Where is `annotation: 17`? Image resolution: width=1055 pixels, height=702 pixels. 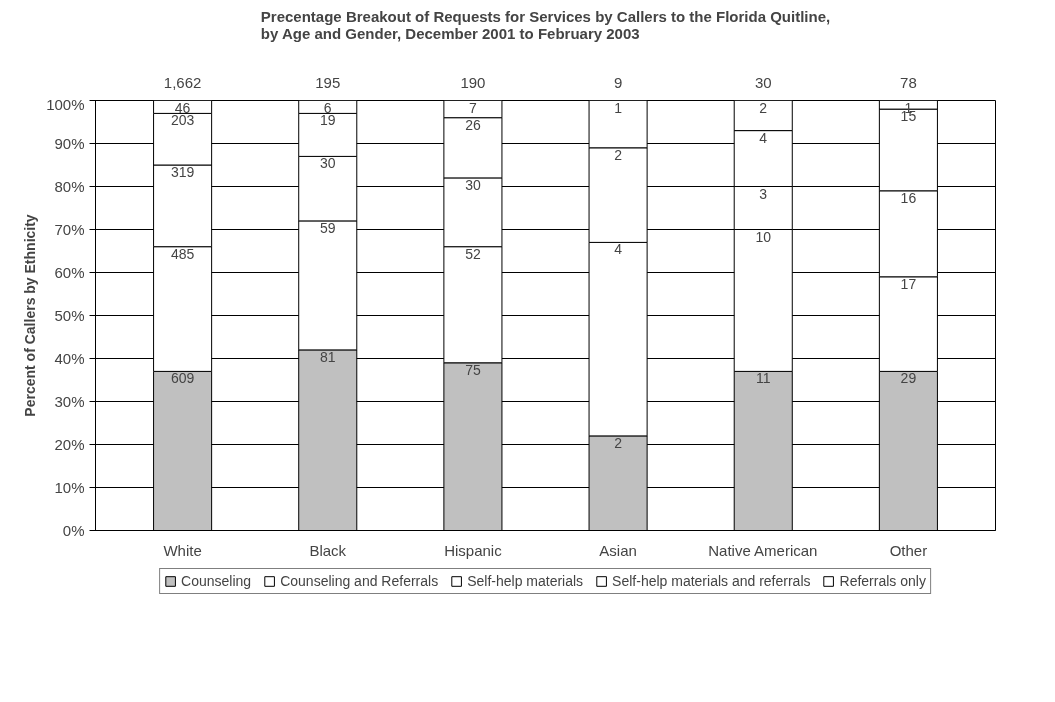
annotation: 17 is located at coordinates (908, 283).